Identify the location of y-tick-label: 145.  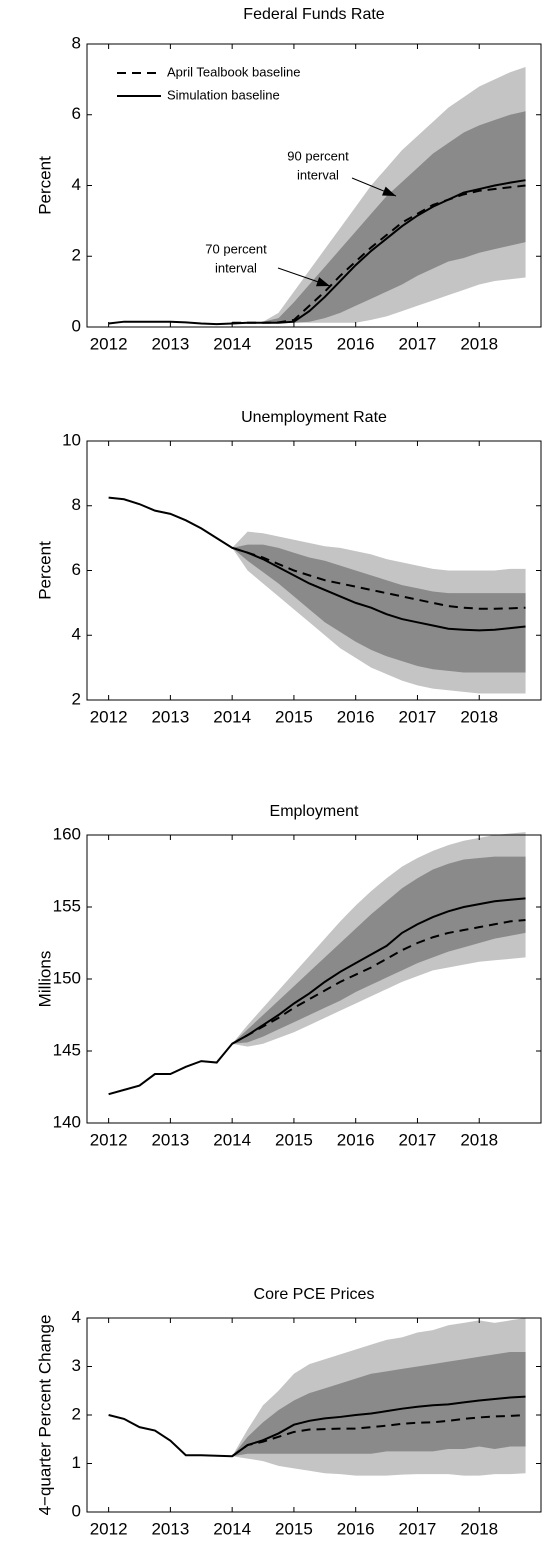
(67, 1049).